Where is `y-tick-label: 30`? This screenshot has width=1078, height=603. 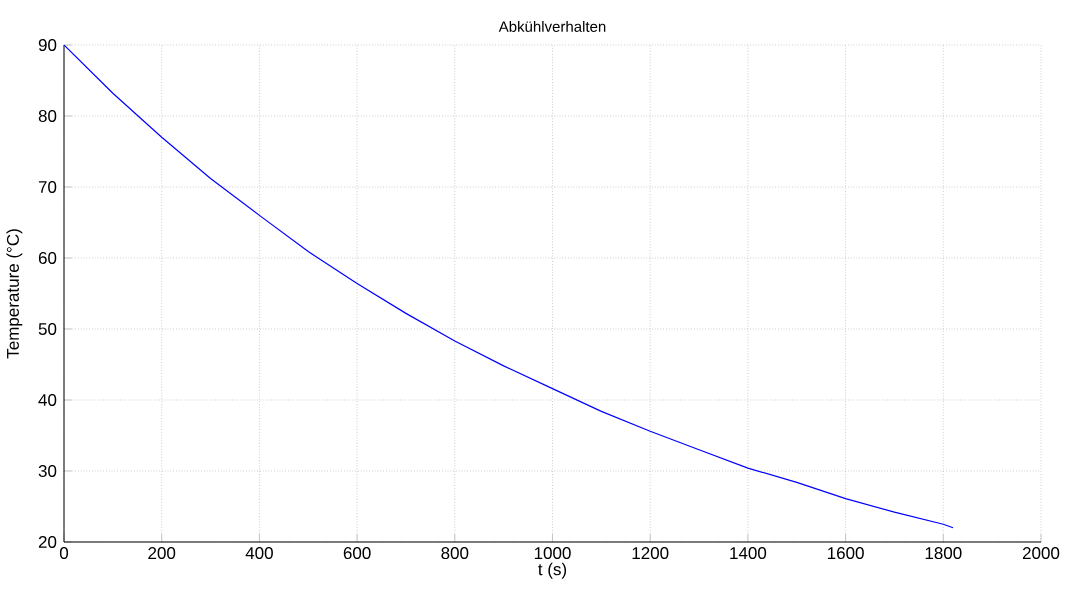
y-tick-label: 30 is located at coordinates (47, 470).